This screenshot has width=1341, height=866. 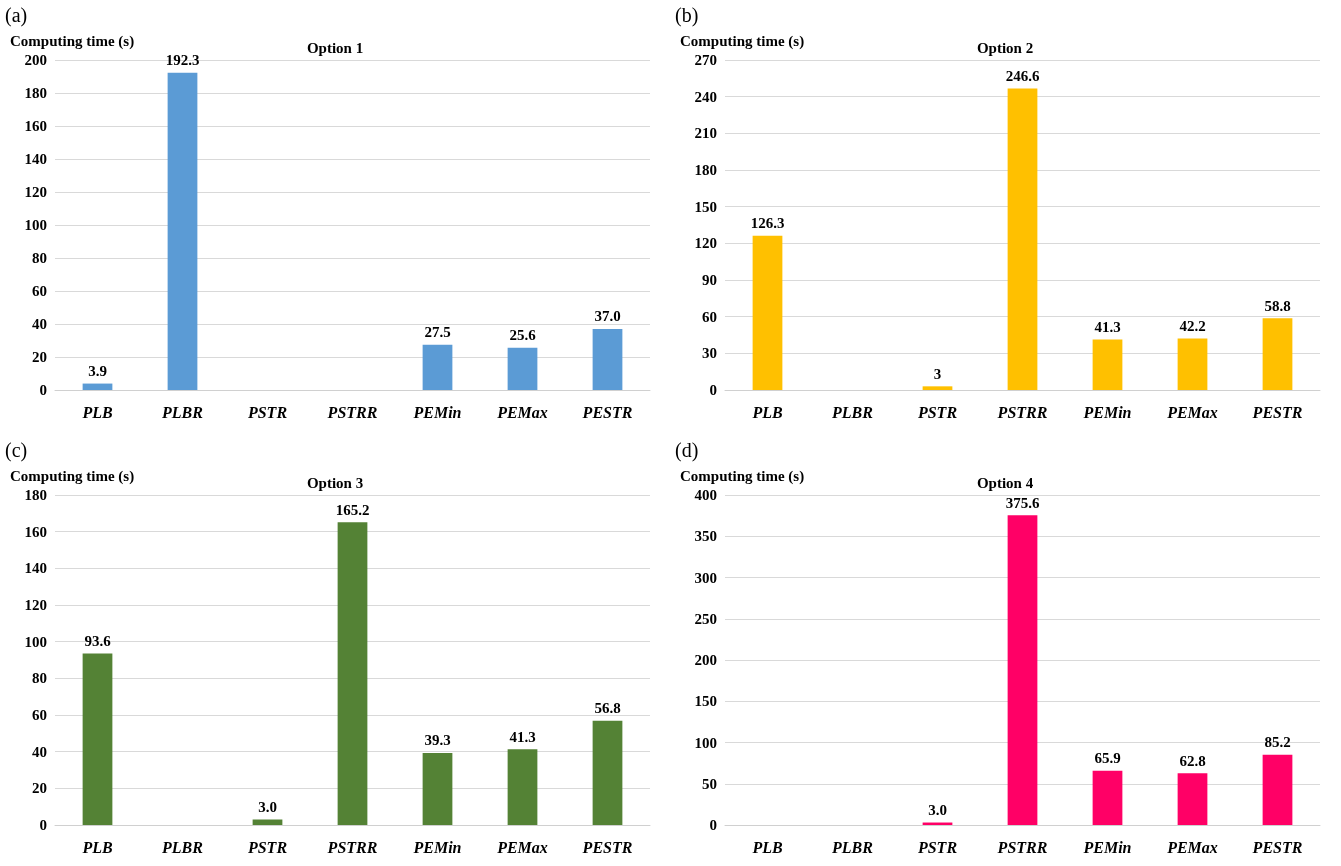 What do you see at coordinates (705, 60) in the screenshot?
I see `y-tick-label: 270` at bounding box center [705, 60].